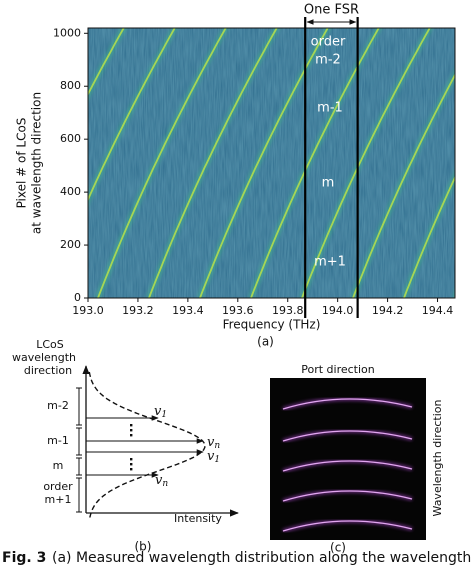 The width and height of the screenshot is (474, 565). What do you see at coordinates (48, 370) in the screenshot?
I see `b-axis-title: direction` at bounding box center [48, 370].